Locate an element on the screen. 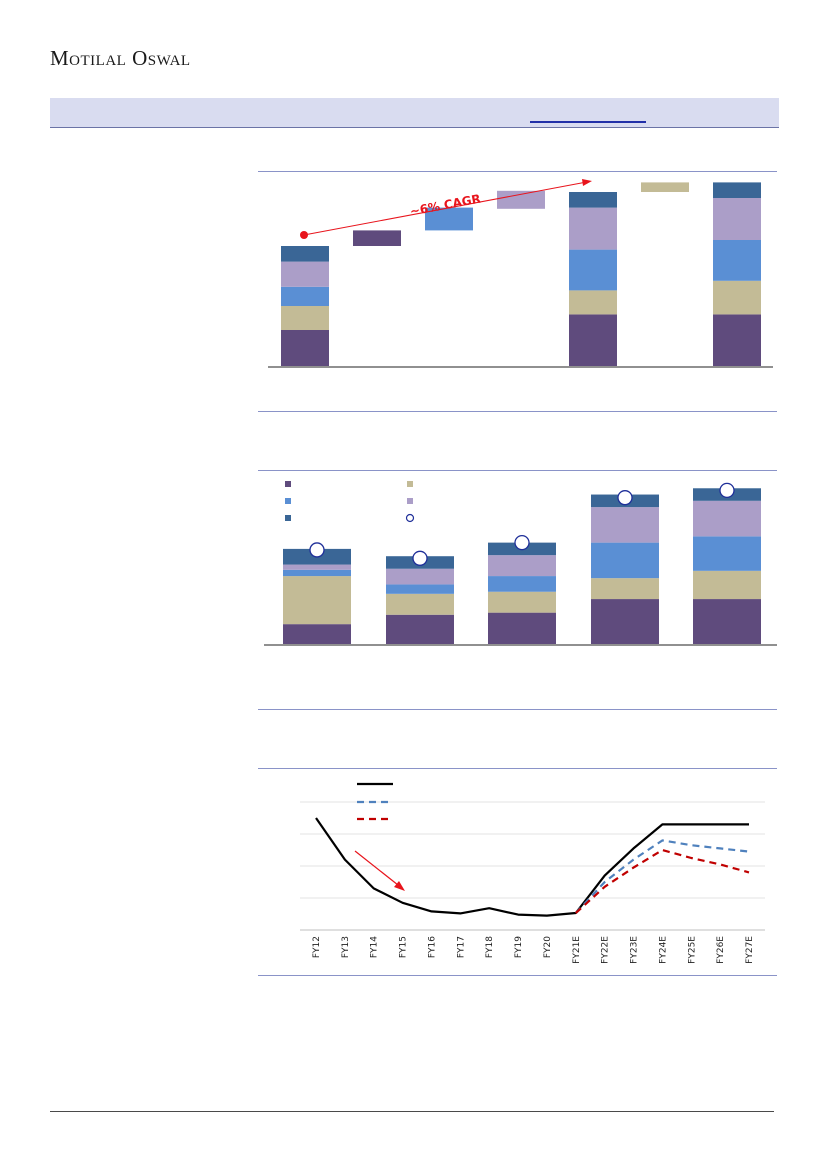 The width and height of the screenshot is (827, 1169). chart2-bar-b1-s3 is located at coordinates (317, 567).